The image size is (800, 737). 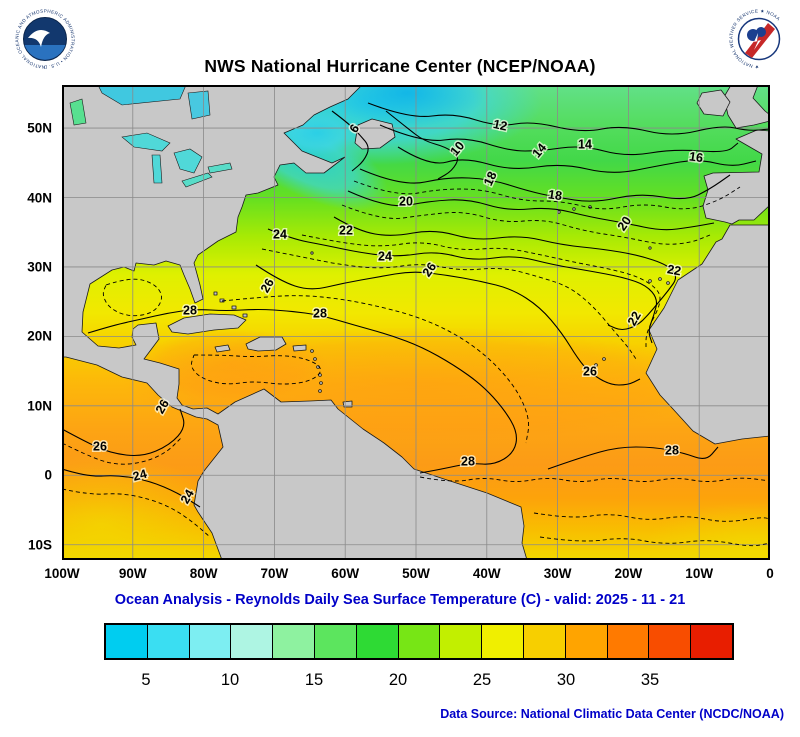 What do you see at coordinates (345, 573) in the screenshot?
I see `lon-label: 60W` at bounding box center [345, 573].